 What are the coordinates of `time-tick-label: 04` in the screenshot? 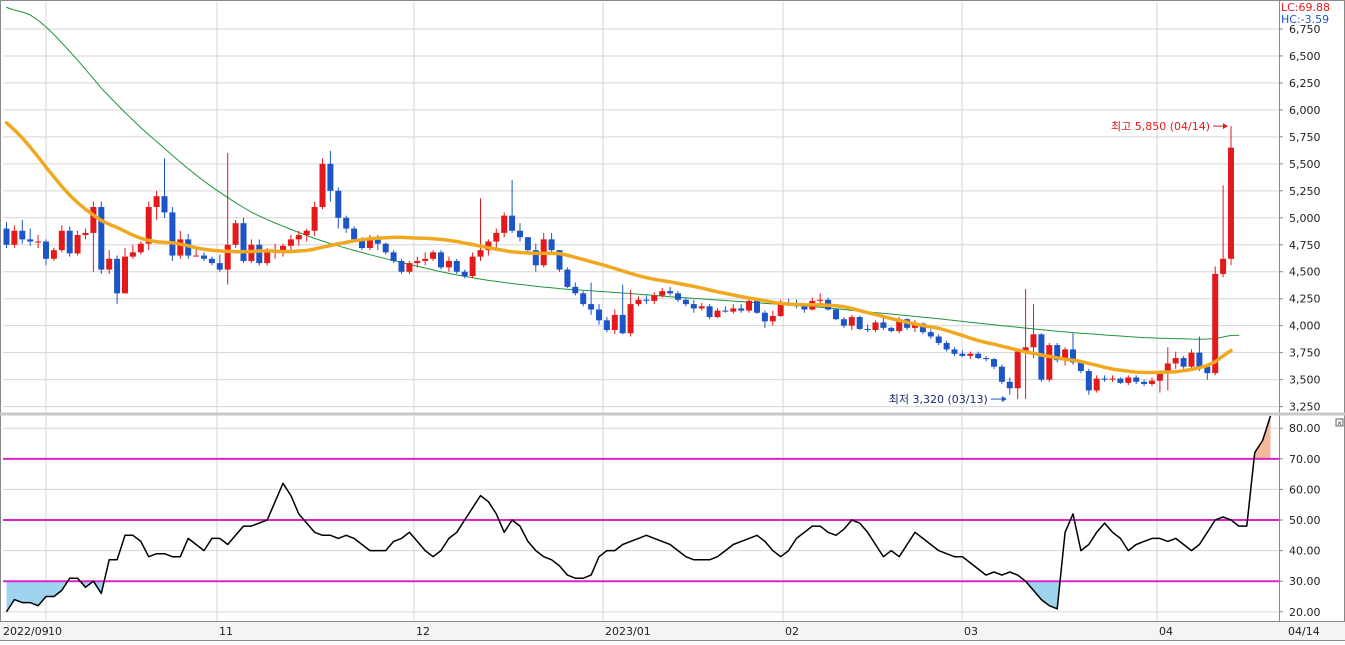 It's located at (1166, 631).